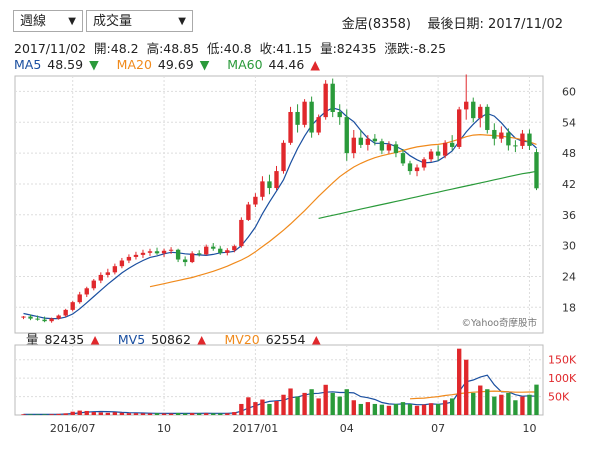 The height and width of the screenshot is (456, 597). Describe the element at coordinates (569, 91) in the screenshot. I see `price-tick-label: 60` at that location.